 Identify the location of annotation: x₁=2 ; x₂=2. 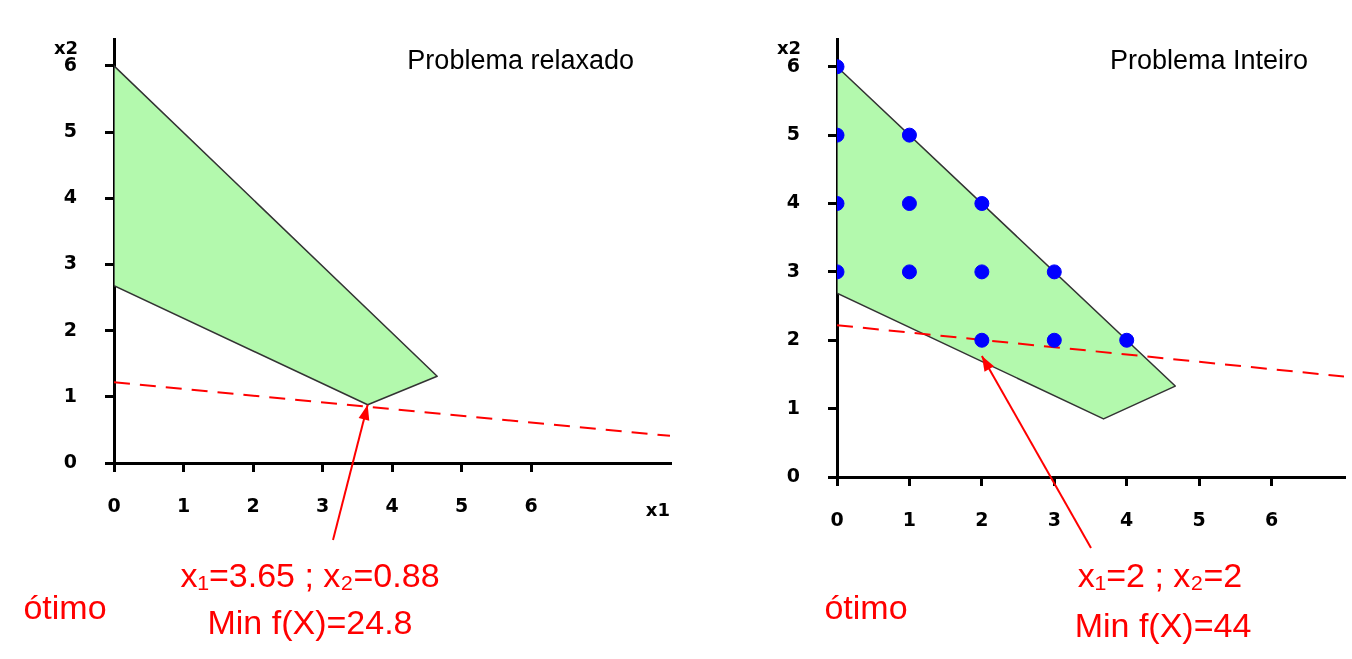
(1160, 575).